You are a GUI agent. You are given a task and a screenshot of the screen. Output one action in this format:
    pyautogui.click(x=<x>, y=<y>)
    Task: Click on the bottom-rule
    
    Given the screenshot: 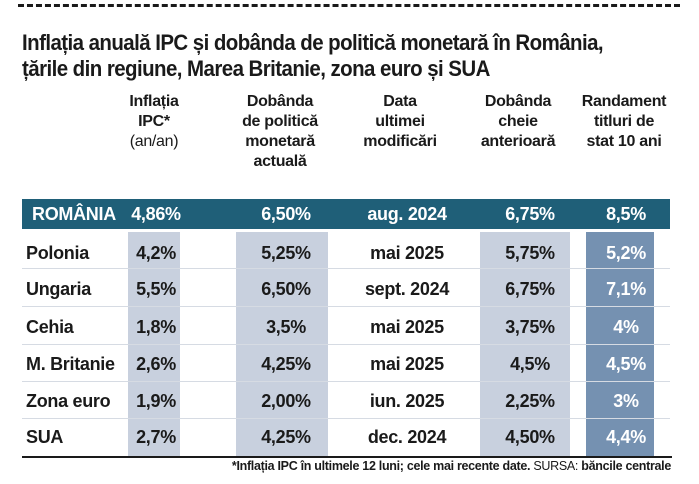 What is the action you would take?
    pyautogui.click(x=347, y=457)
    